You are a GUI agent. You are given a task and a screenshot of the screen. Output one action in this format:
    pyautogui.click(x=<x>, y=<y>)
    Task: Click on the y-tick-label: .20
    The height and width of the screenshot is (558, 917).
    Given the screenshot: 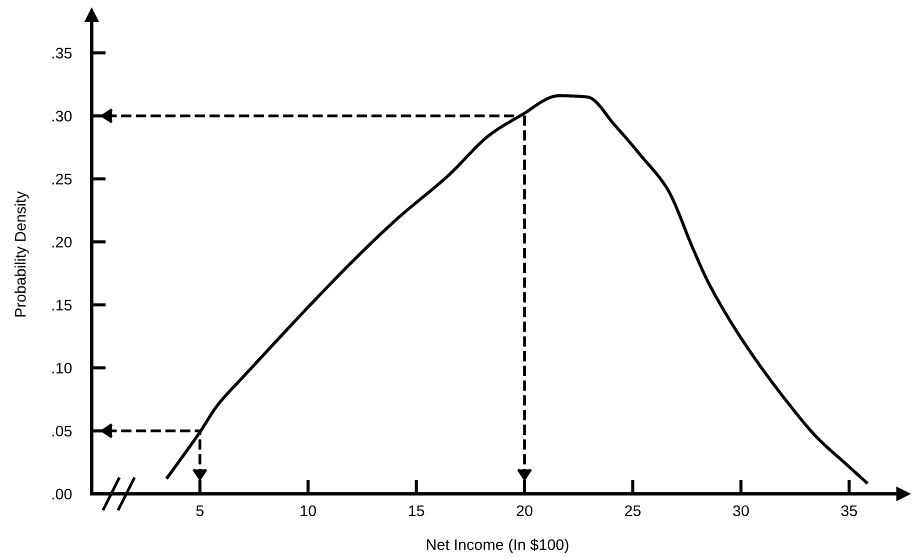 What is the action you would take?
    pyautogui.click(x=62, y=242)
    